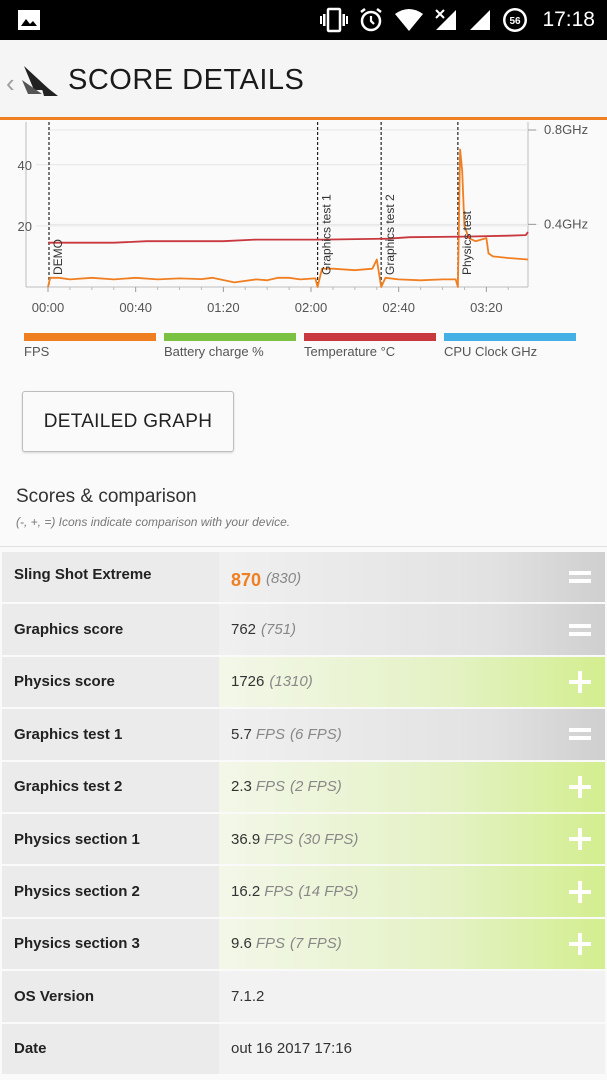 This screenshot has height=1080, width=607. Describe the element at coordinates (110, 944) in the screenshot. I see `row-name: Physics section 3` at that location.